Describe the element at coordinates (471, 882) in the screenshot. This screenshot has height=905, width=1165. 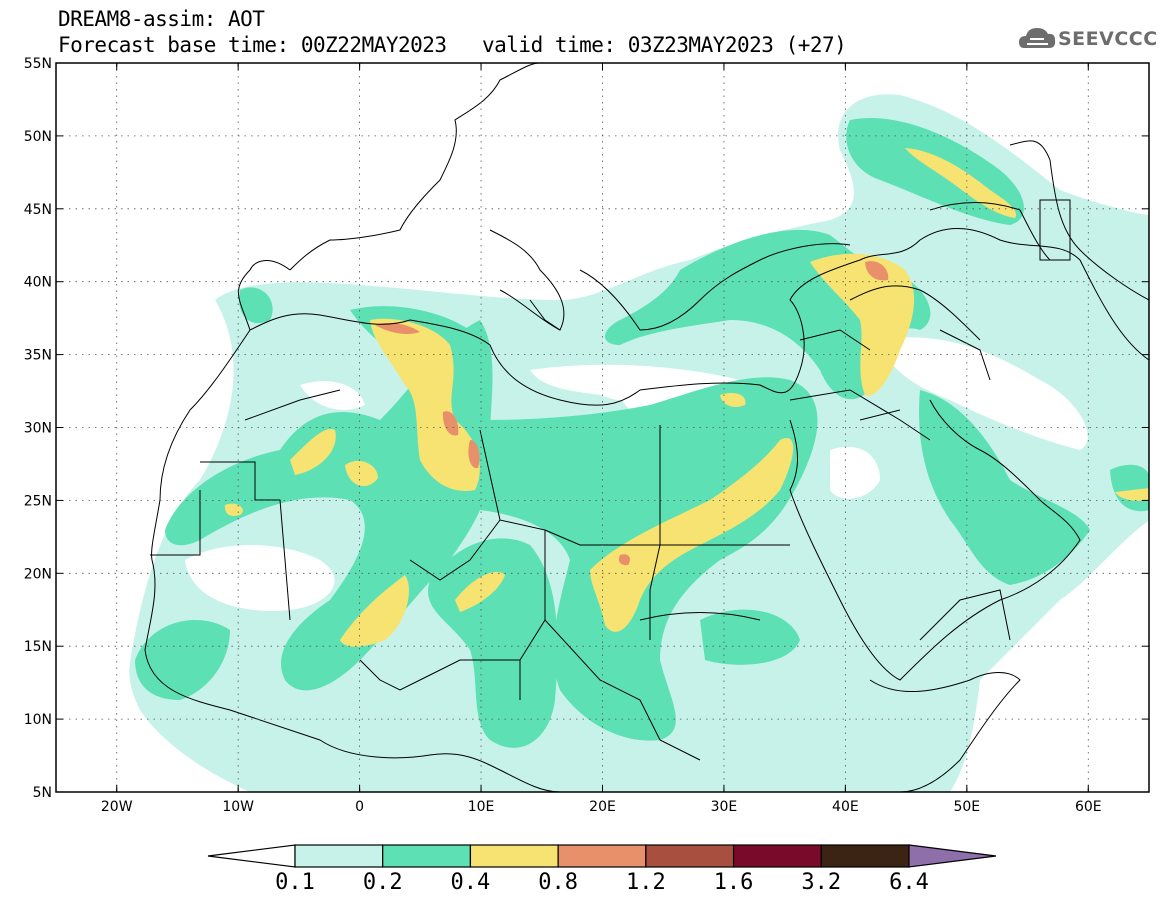
I see `colorbar-level-label: 0.4` at that location.